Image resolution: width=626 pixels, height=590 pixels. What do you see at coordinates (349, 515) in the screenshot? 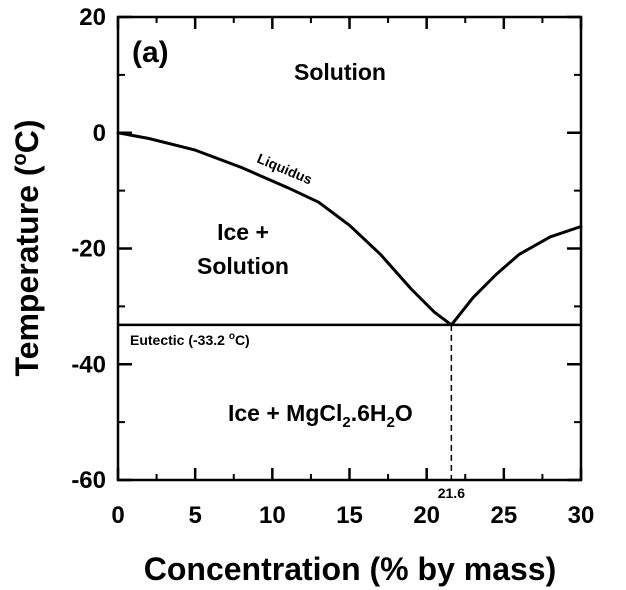
I see `x-tick-label: 15` at bounding box center [349, 515].